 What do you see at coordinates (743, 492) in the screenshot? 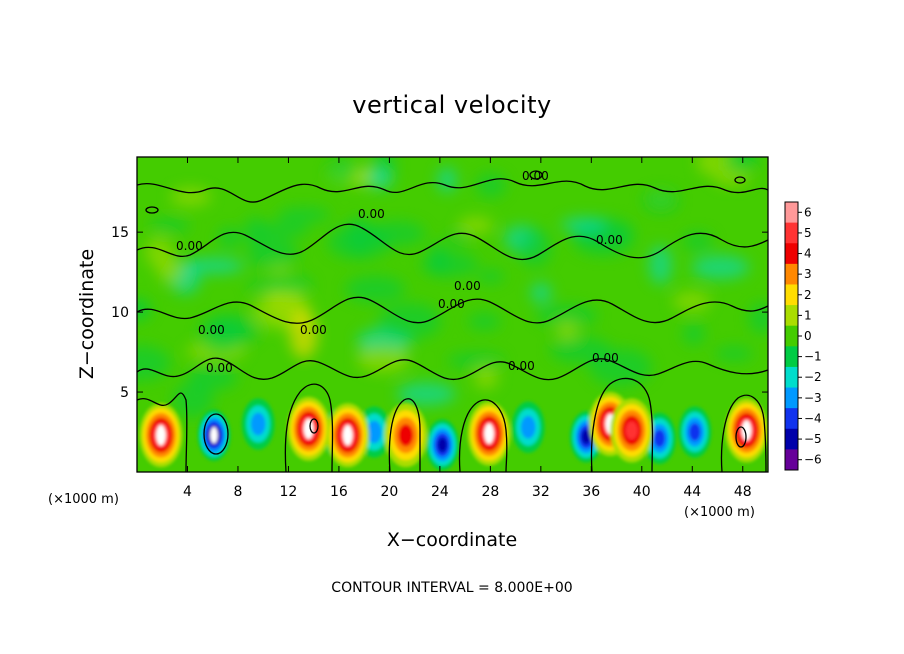
I see `x-tick-label: 48` at bounding box center [743, 492].